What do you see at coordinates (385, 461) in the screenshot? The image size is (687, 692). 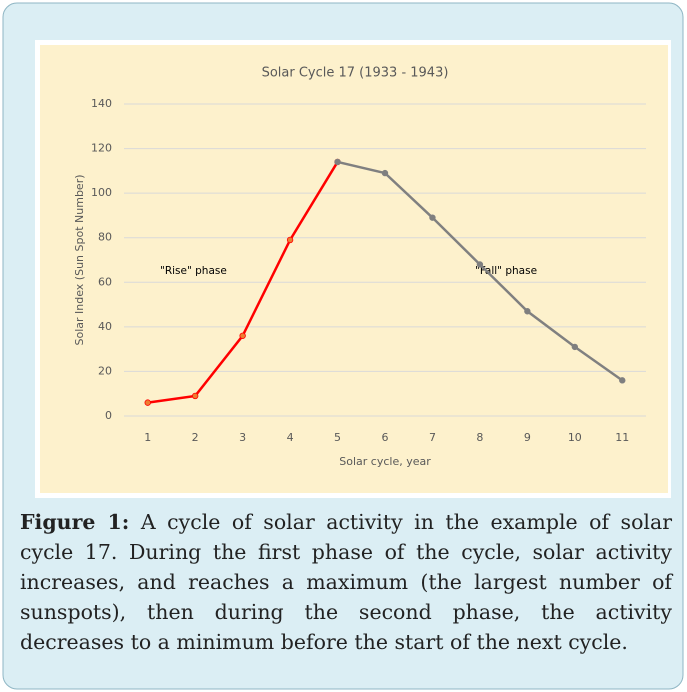 I see `x-axis-label: Solar cycle, year` at bounding box center [385, 461].